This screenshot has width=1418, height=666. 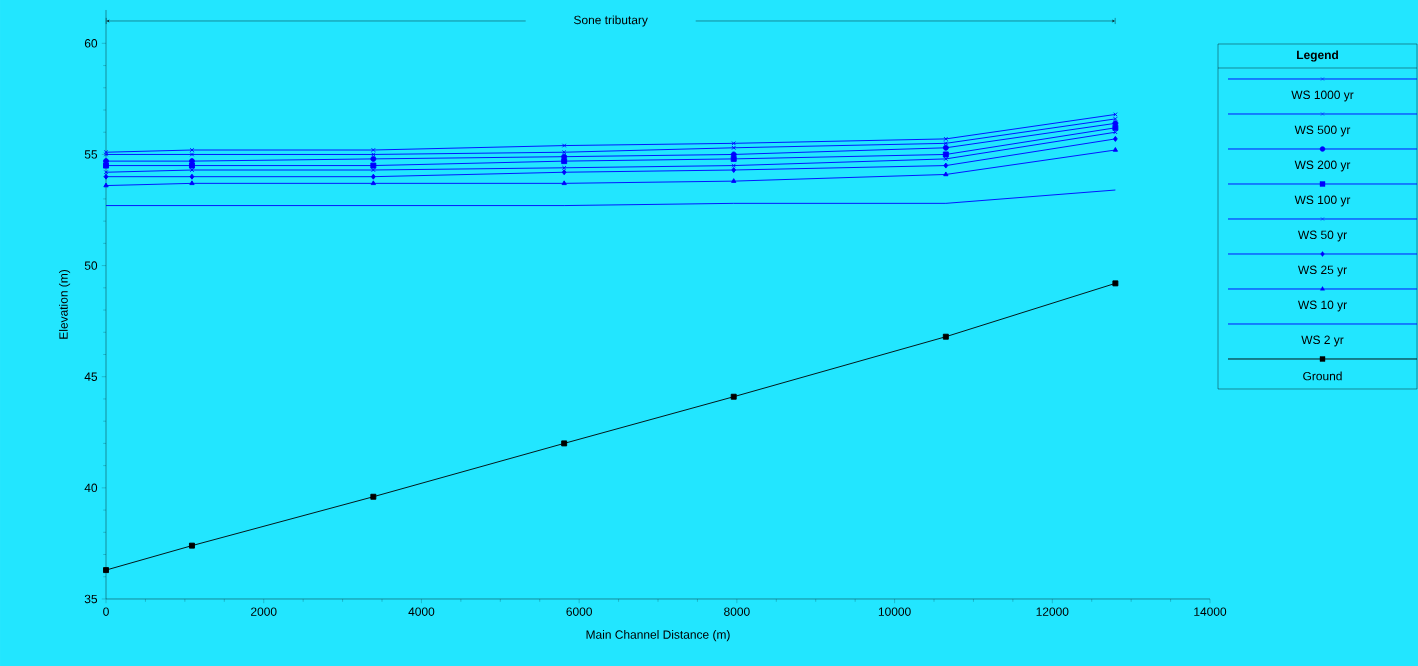 What do you see at coordinates (894, 611) in the screenshot?
I see `x-tick-label: 10000` at bounding box center [894, 611].